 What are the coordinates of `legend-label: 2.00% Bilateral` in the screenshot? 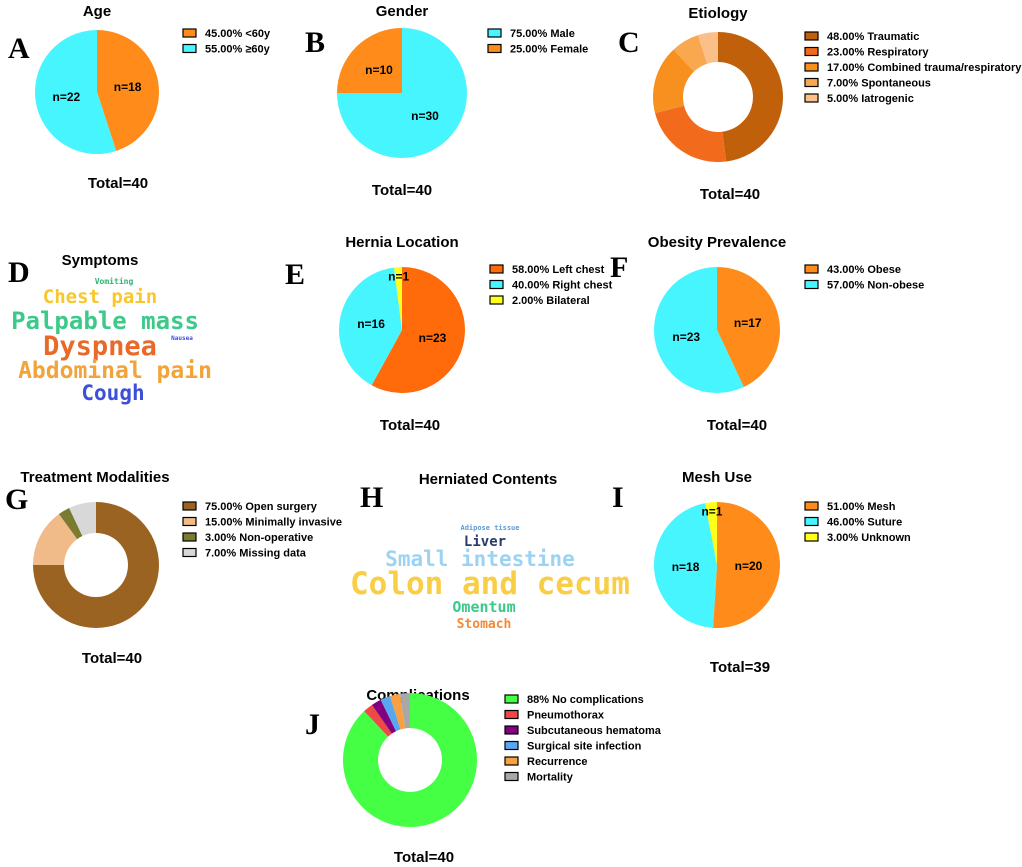 It's located at (551, 301).